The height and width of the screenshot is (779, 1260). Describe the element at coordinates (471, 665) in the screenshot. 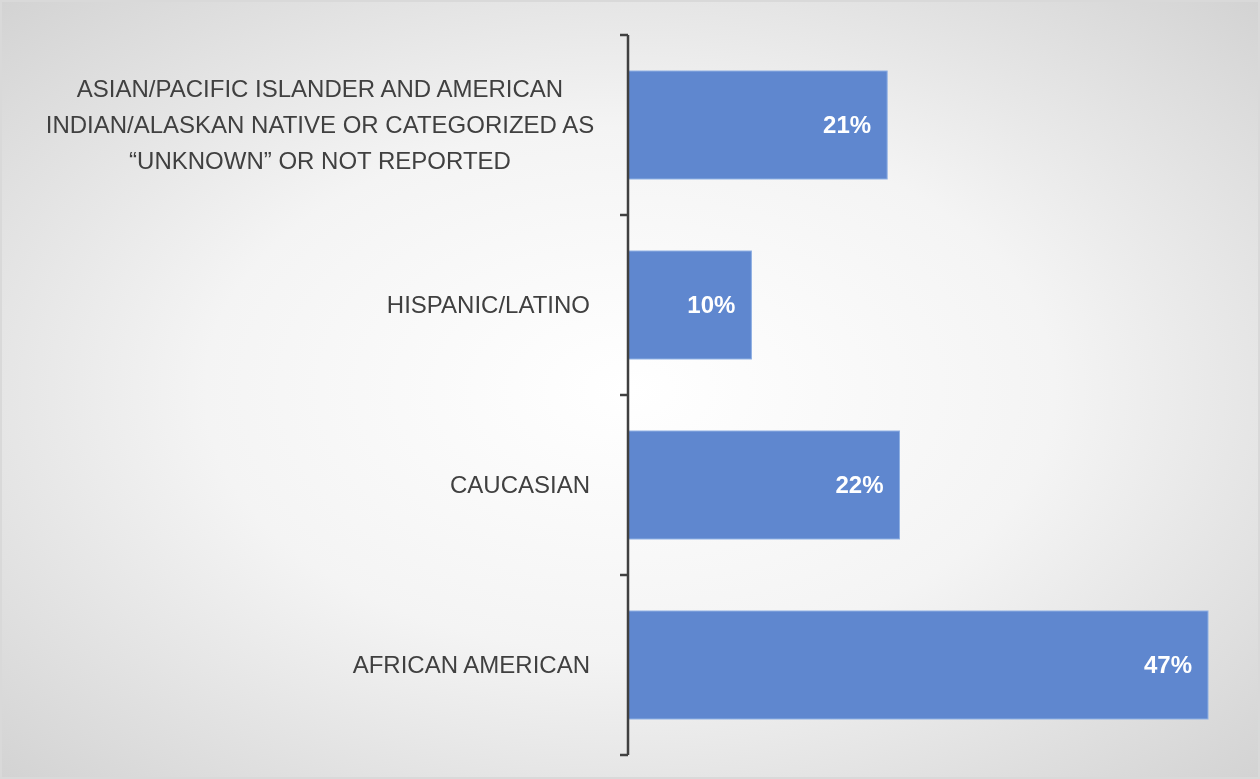

I see `y-tick-label: AFRICAN AMERICAN` at that location.